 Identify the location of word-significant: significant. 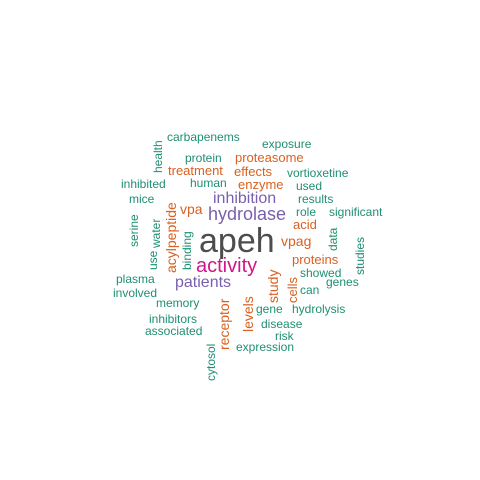
(356, 212).